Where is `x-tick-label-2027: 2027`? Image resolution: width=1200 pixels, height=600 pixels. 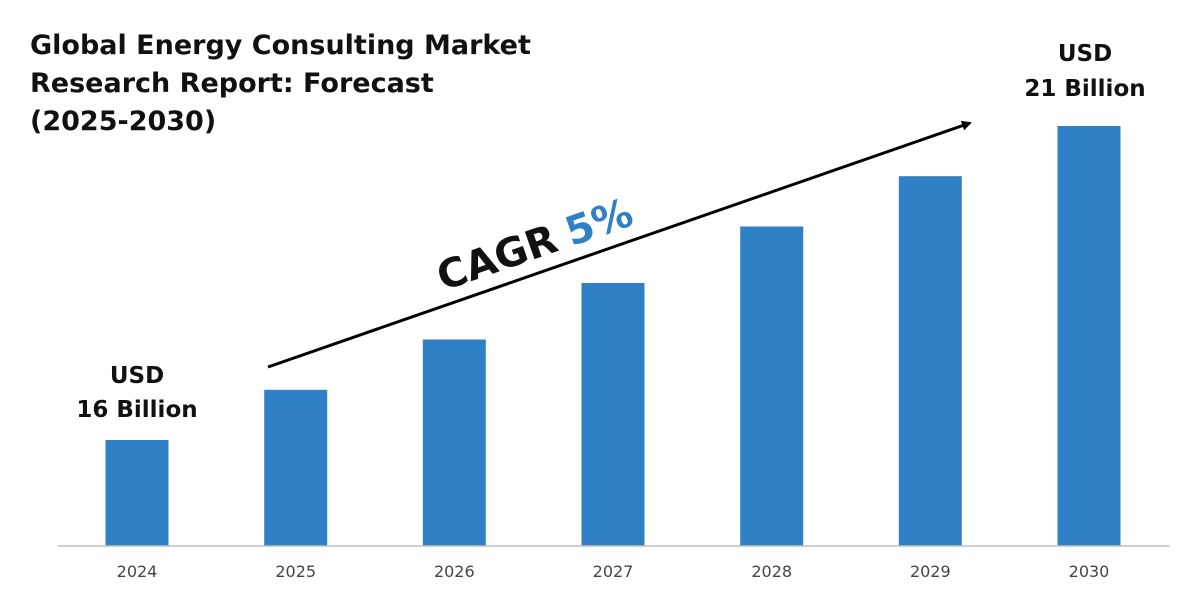 x-tick-label-2027: 2027 is located at coordinates (613, 571).